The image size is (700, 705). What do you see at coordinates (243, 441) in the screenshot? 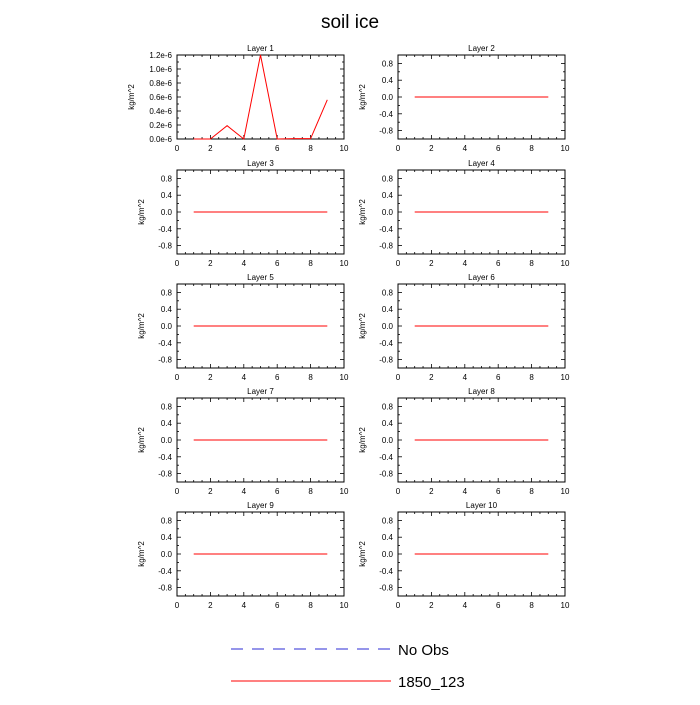
I see `chart-panel-layer-7: Layer 7 kg/m^2 0 2 4 6 8 10 -0.8 -0.4 0.0 0.4 0.8` at bounding box center [243, 441].